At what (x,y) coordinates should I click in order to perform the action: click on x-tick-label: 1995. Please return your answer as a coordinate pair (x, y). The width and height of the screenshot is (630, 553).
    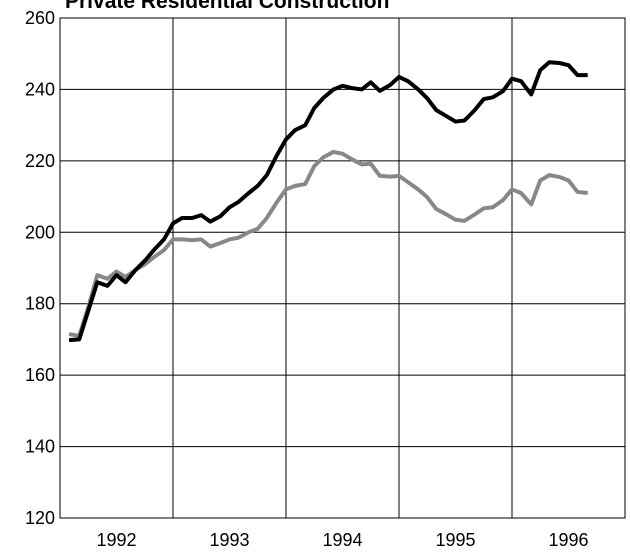
    Looking at the image, I should click on (455, 540).